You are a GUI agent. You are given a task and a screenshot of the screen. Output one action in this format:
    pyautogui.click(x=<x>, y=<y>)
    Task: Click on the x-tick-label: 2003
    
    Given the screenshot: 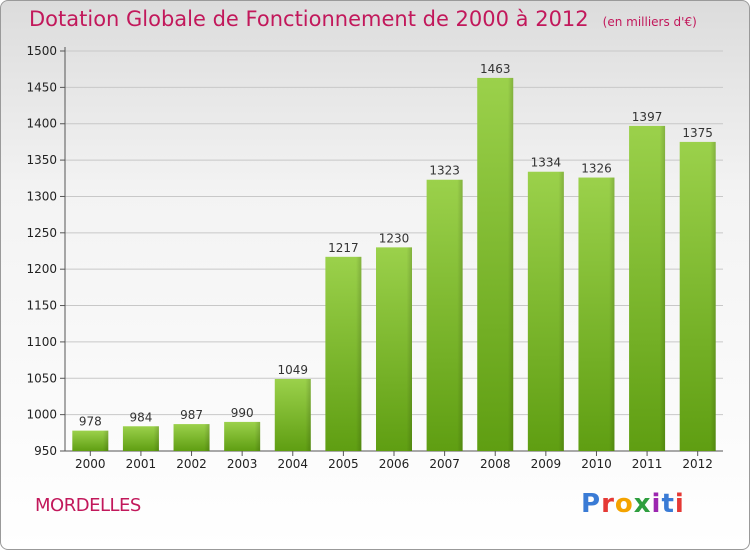 What is the action you would take?
    pyautogui.click(x=242, y=464)
    